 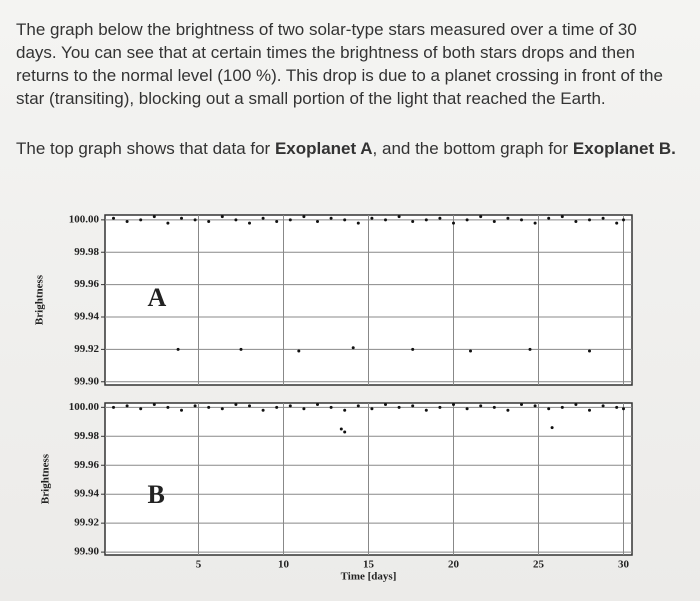 I want to click on x-tick-label: 30, so click(x=624, y=565).